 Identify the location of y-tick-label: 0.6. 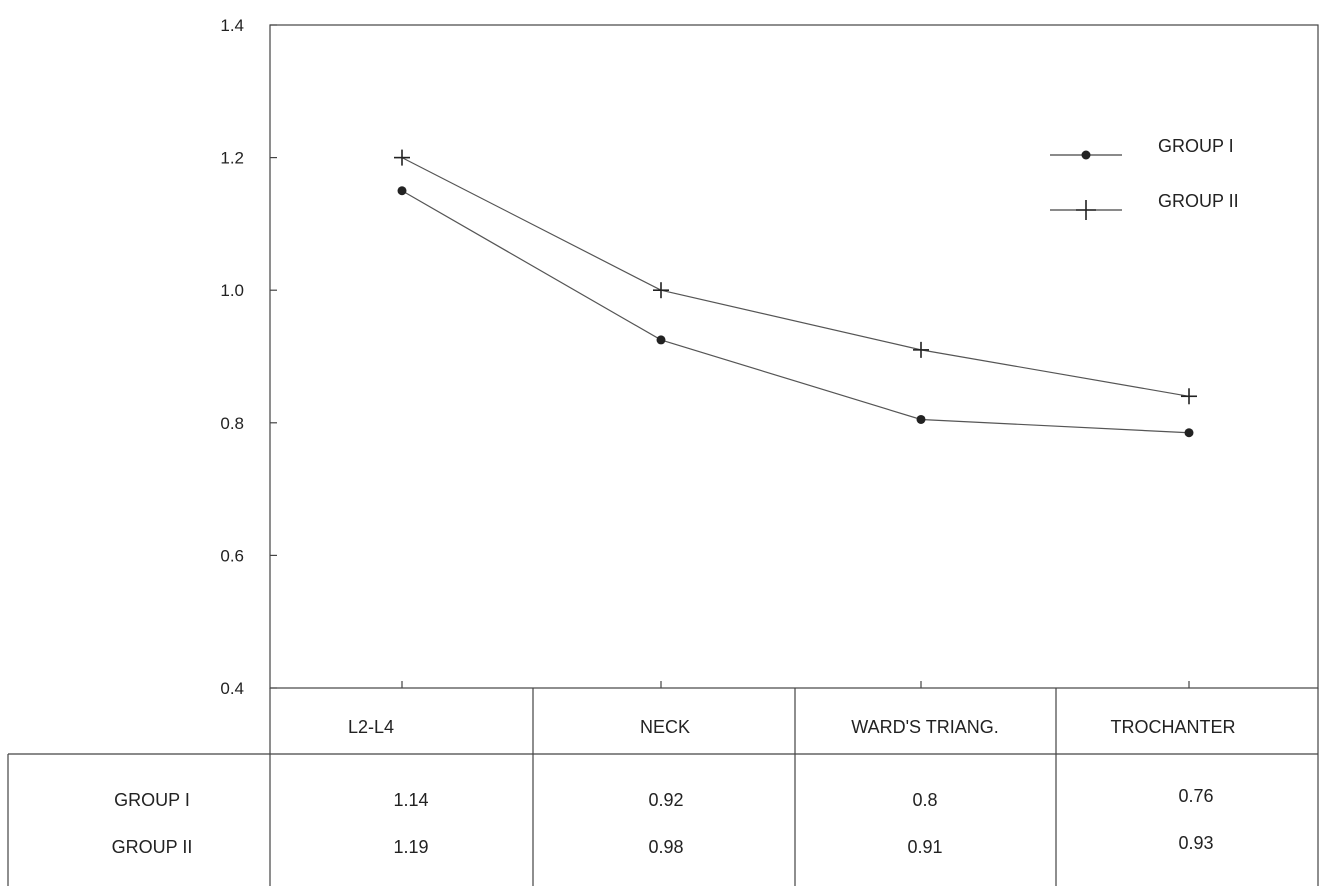
(232, 555).